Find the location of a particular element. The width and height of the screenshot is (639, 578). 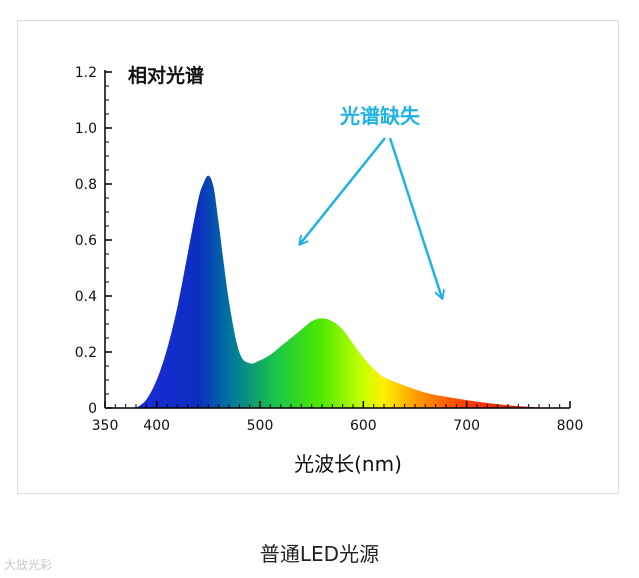

y-tick-label: 0.6 is located at coordinates (86, 241).